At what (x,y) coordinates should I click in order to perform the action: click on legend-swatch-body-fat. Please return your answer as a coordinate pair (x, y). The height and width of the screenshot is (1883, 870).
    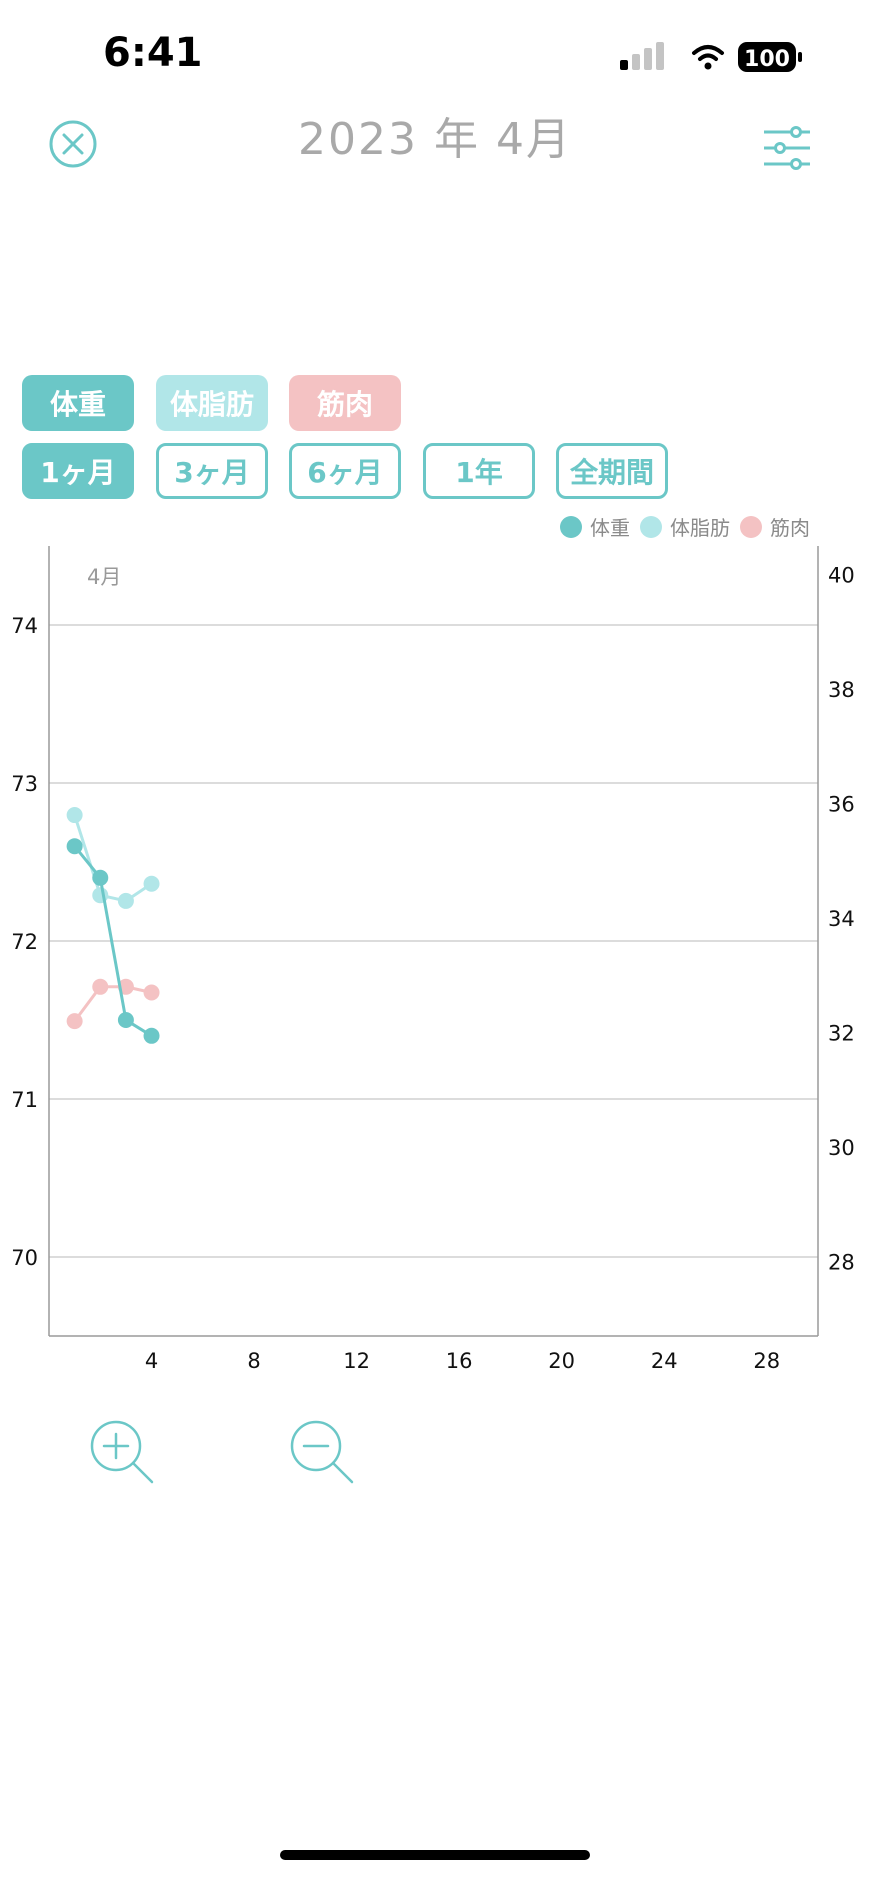
    Looking at the image, I should click on (651, 526).